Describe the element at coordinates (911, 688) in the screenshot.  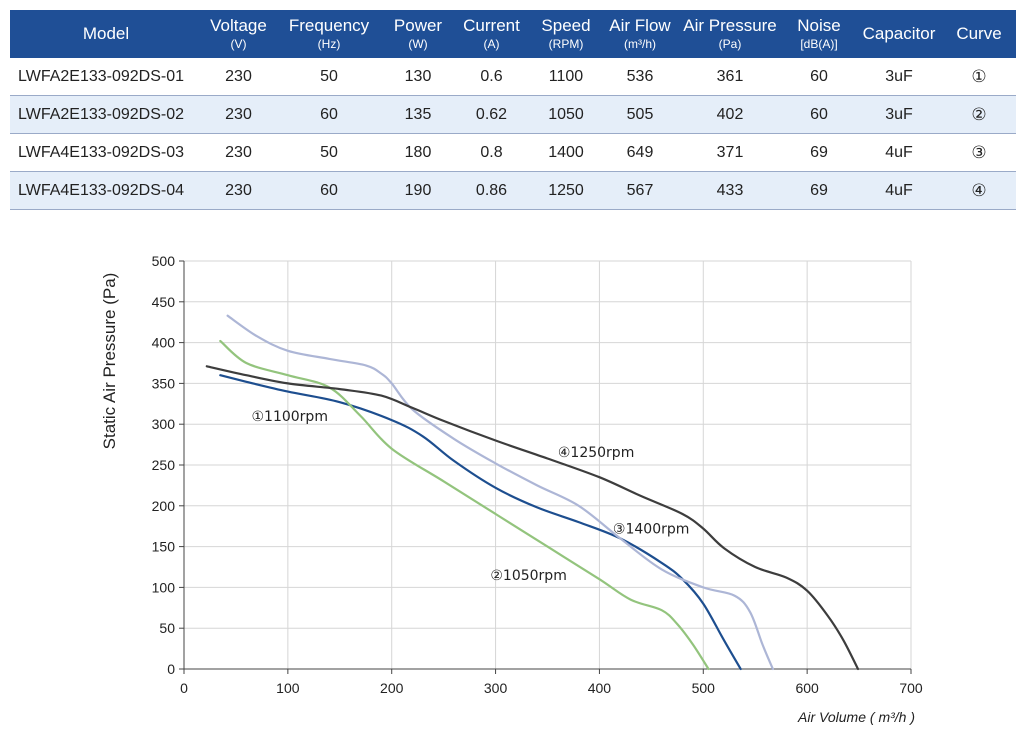
I see `x-tick-label: 700` at that location.